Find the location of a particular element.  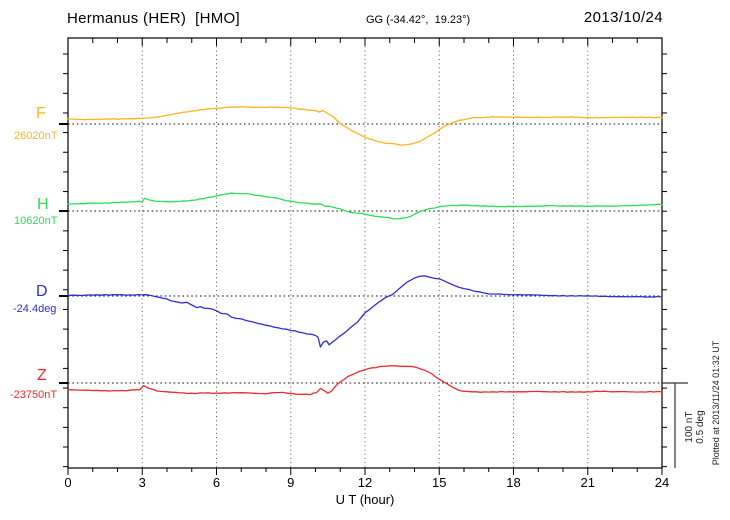

trace-baseline-value-Z: -23750nT is located at coordinates (34, 395).